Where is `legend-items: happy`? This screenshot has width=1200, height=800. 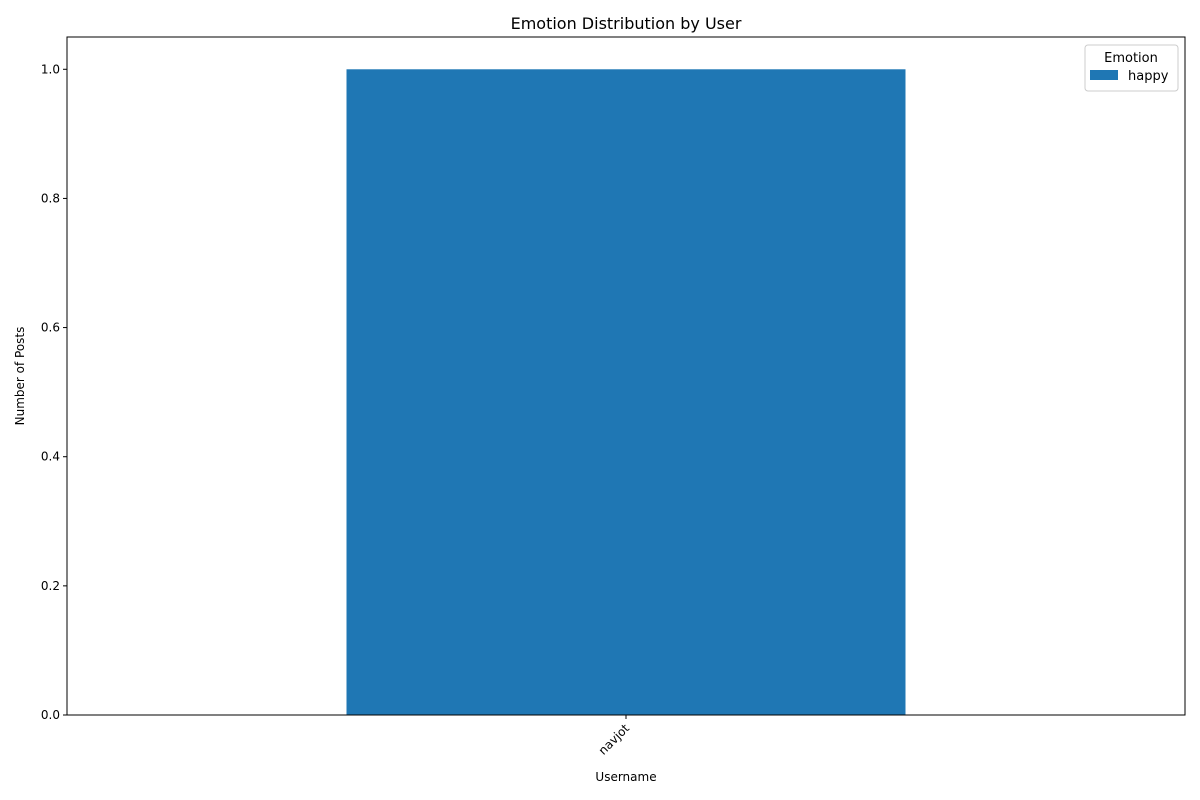 legend-items: happy is located at coordinates (1129, 76).